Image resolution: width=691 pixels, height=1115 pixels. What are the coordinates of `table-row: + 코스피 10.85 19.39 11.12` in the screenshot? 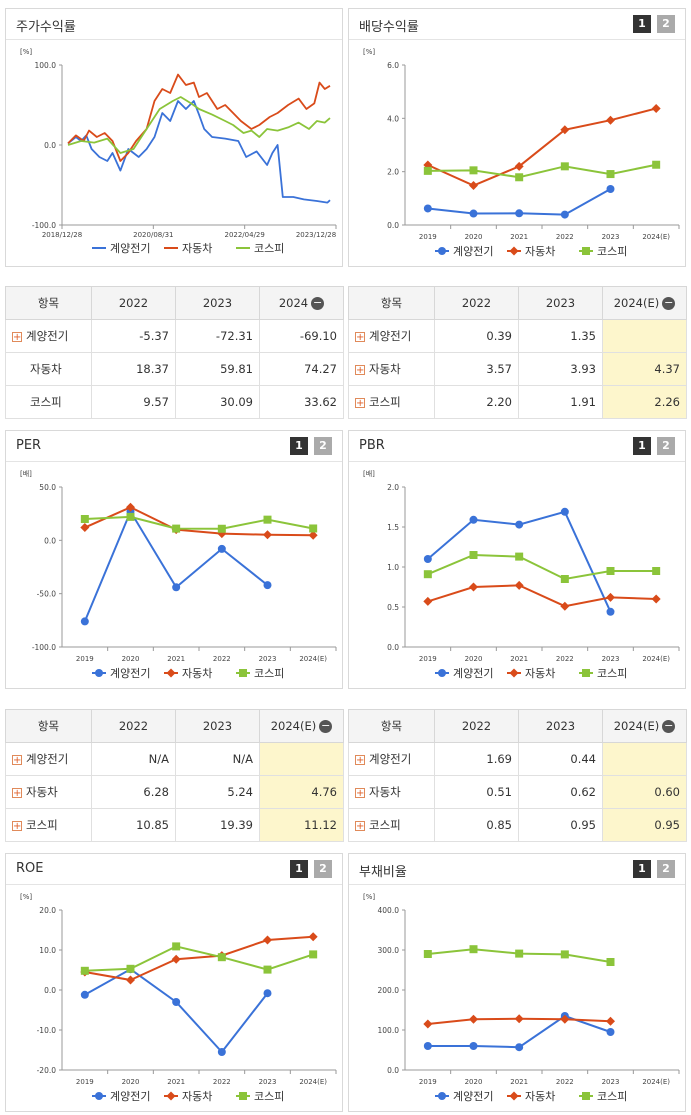 It's located at (174, 825).